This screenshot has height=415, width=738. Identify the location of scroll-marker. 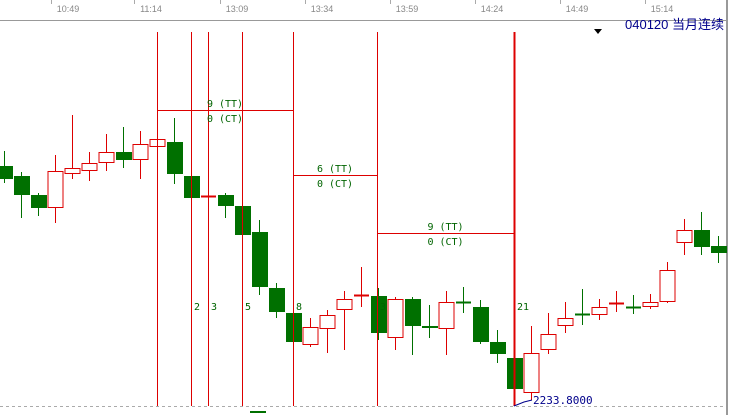
(258, 412).